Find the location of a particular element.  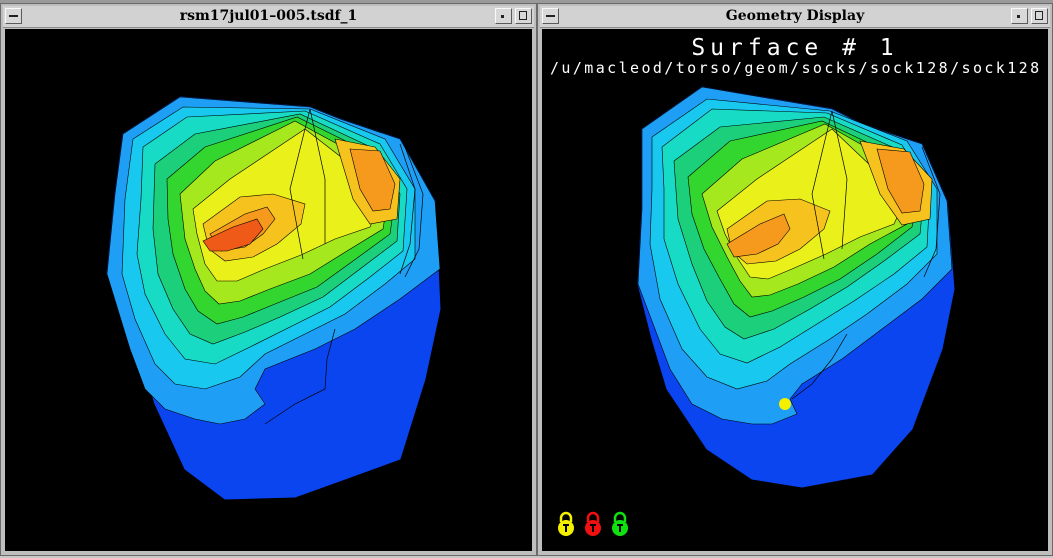

left-window-title: rsm17jul01–005.tsdf_1 is located at coordinates (268, 16).